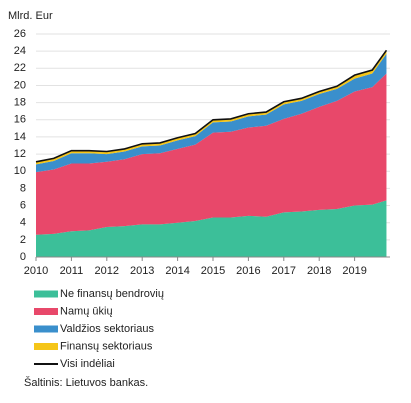 Image resolution: width=411 pixels, height=403 pixels. I want to click on x-tick-label: 2019, so click(354, 271).